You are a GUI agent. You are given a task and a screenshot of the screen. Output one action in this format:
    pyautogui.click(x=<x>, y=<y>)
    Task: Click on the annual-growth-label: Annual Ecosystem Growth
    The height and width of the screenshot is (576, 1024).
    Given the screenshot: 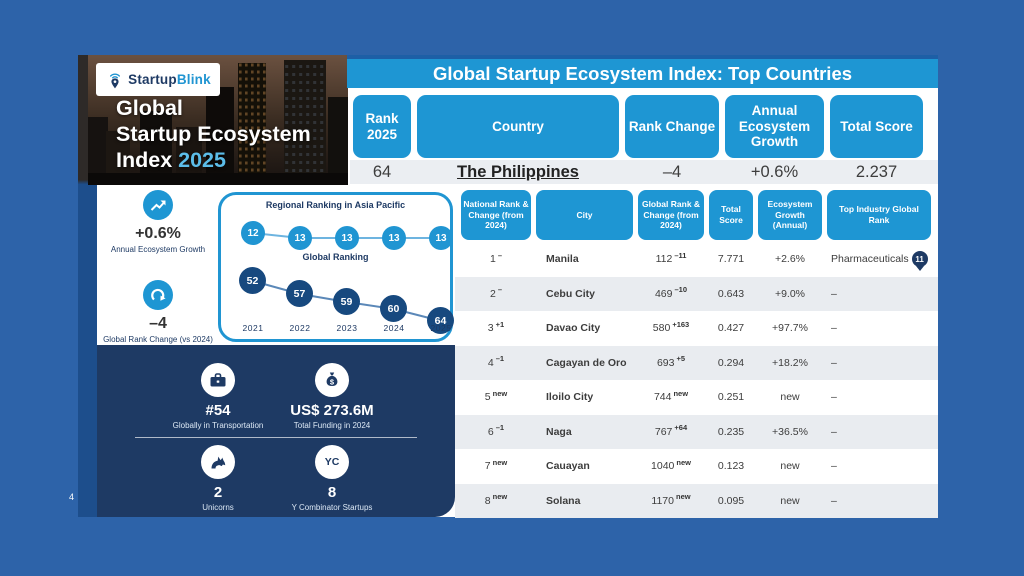 What is the action you would take?
    pyautogui.click(x=158, y=249)
    